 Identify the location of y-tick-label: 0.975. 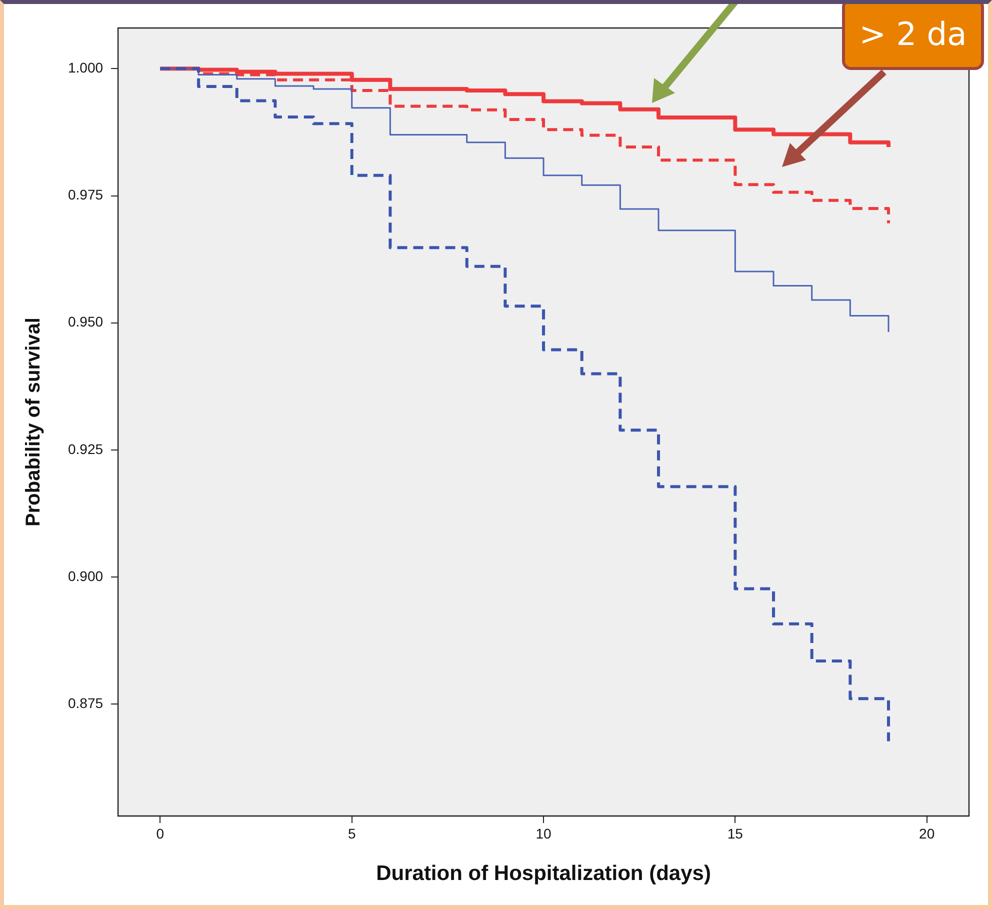
(86, 194).